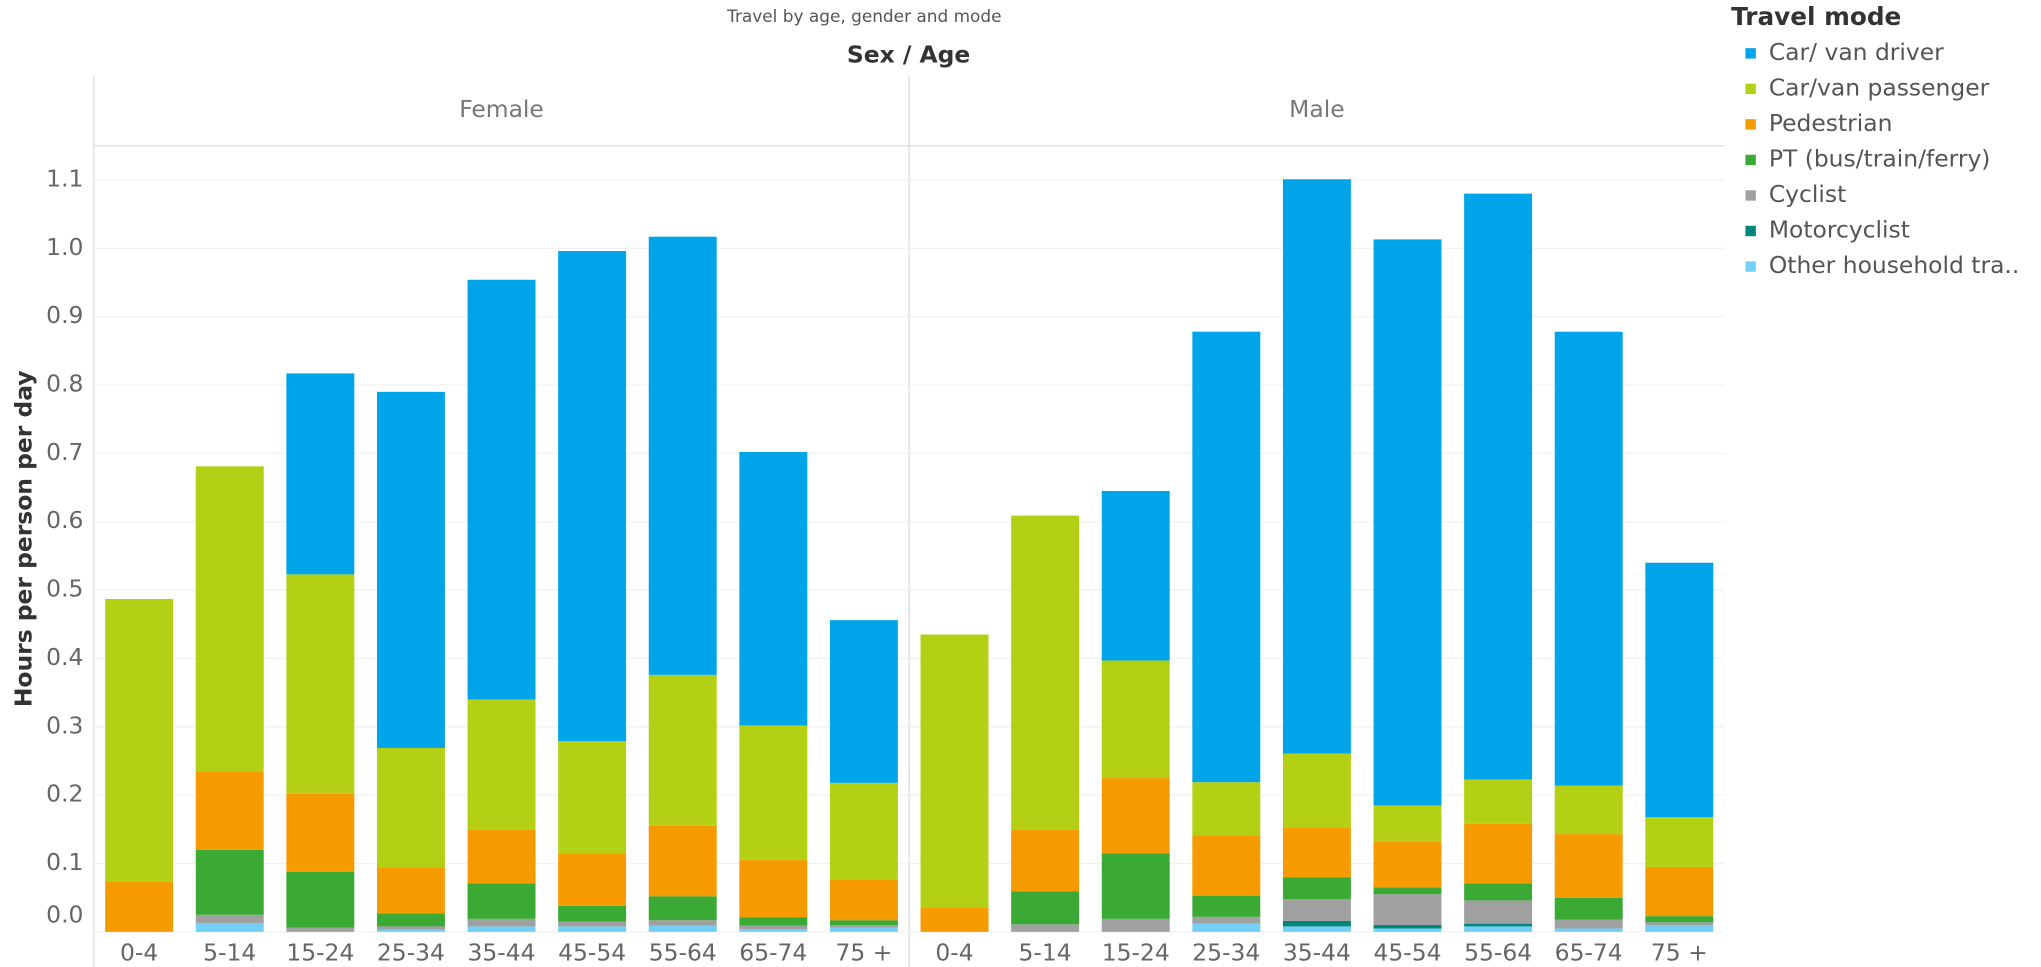  What do you see at coordinates (64, 794) in the screenshot?
I see `y-tick-label: 0.2` at bounding box center [64, 794].